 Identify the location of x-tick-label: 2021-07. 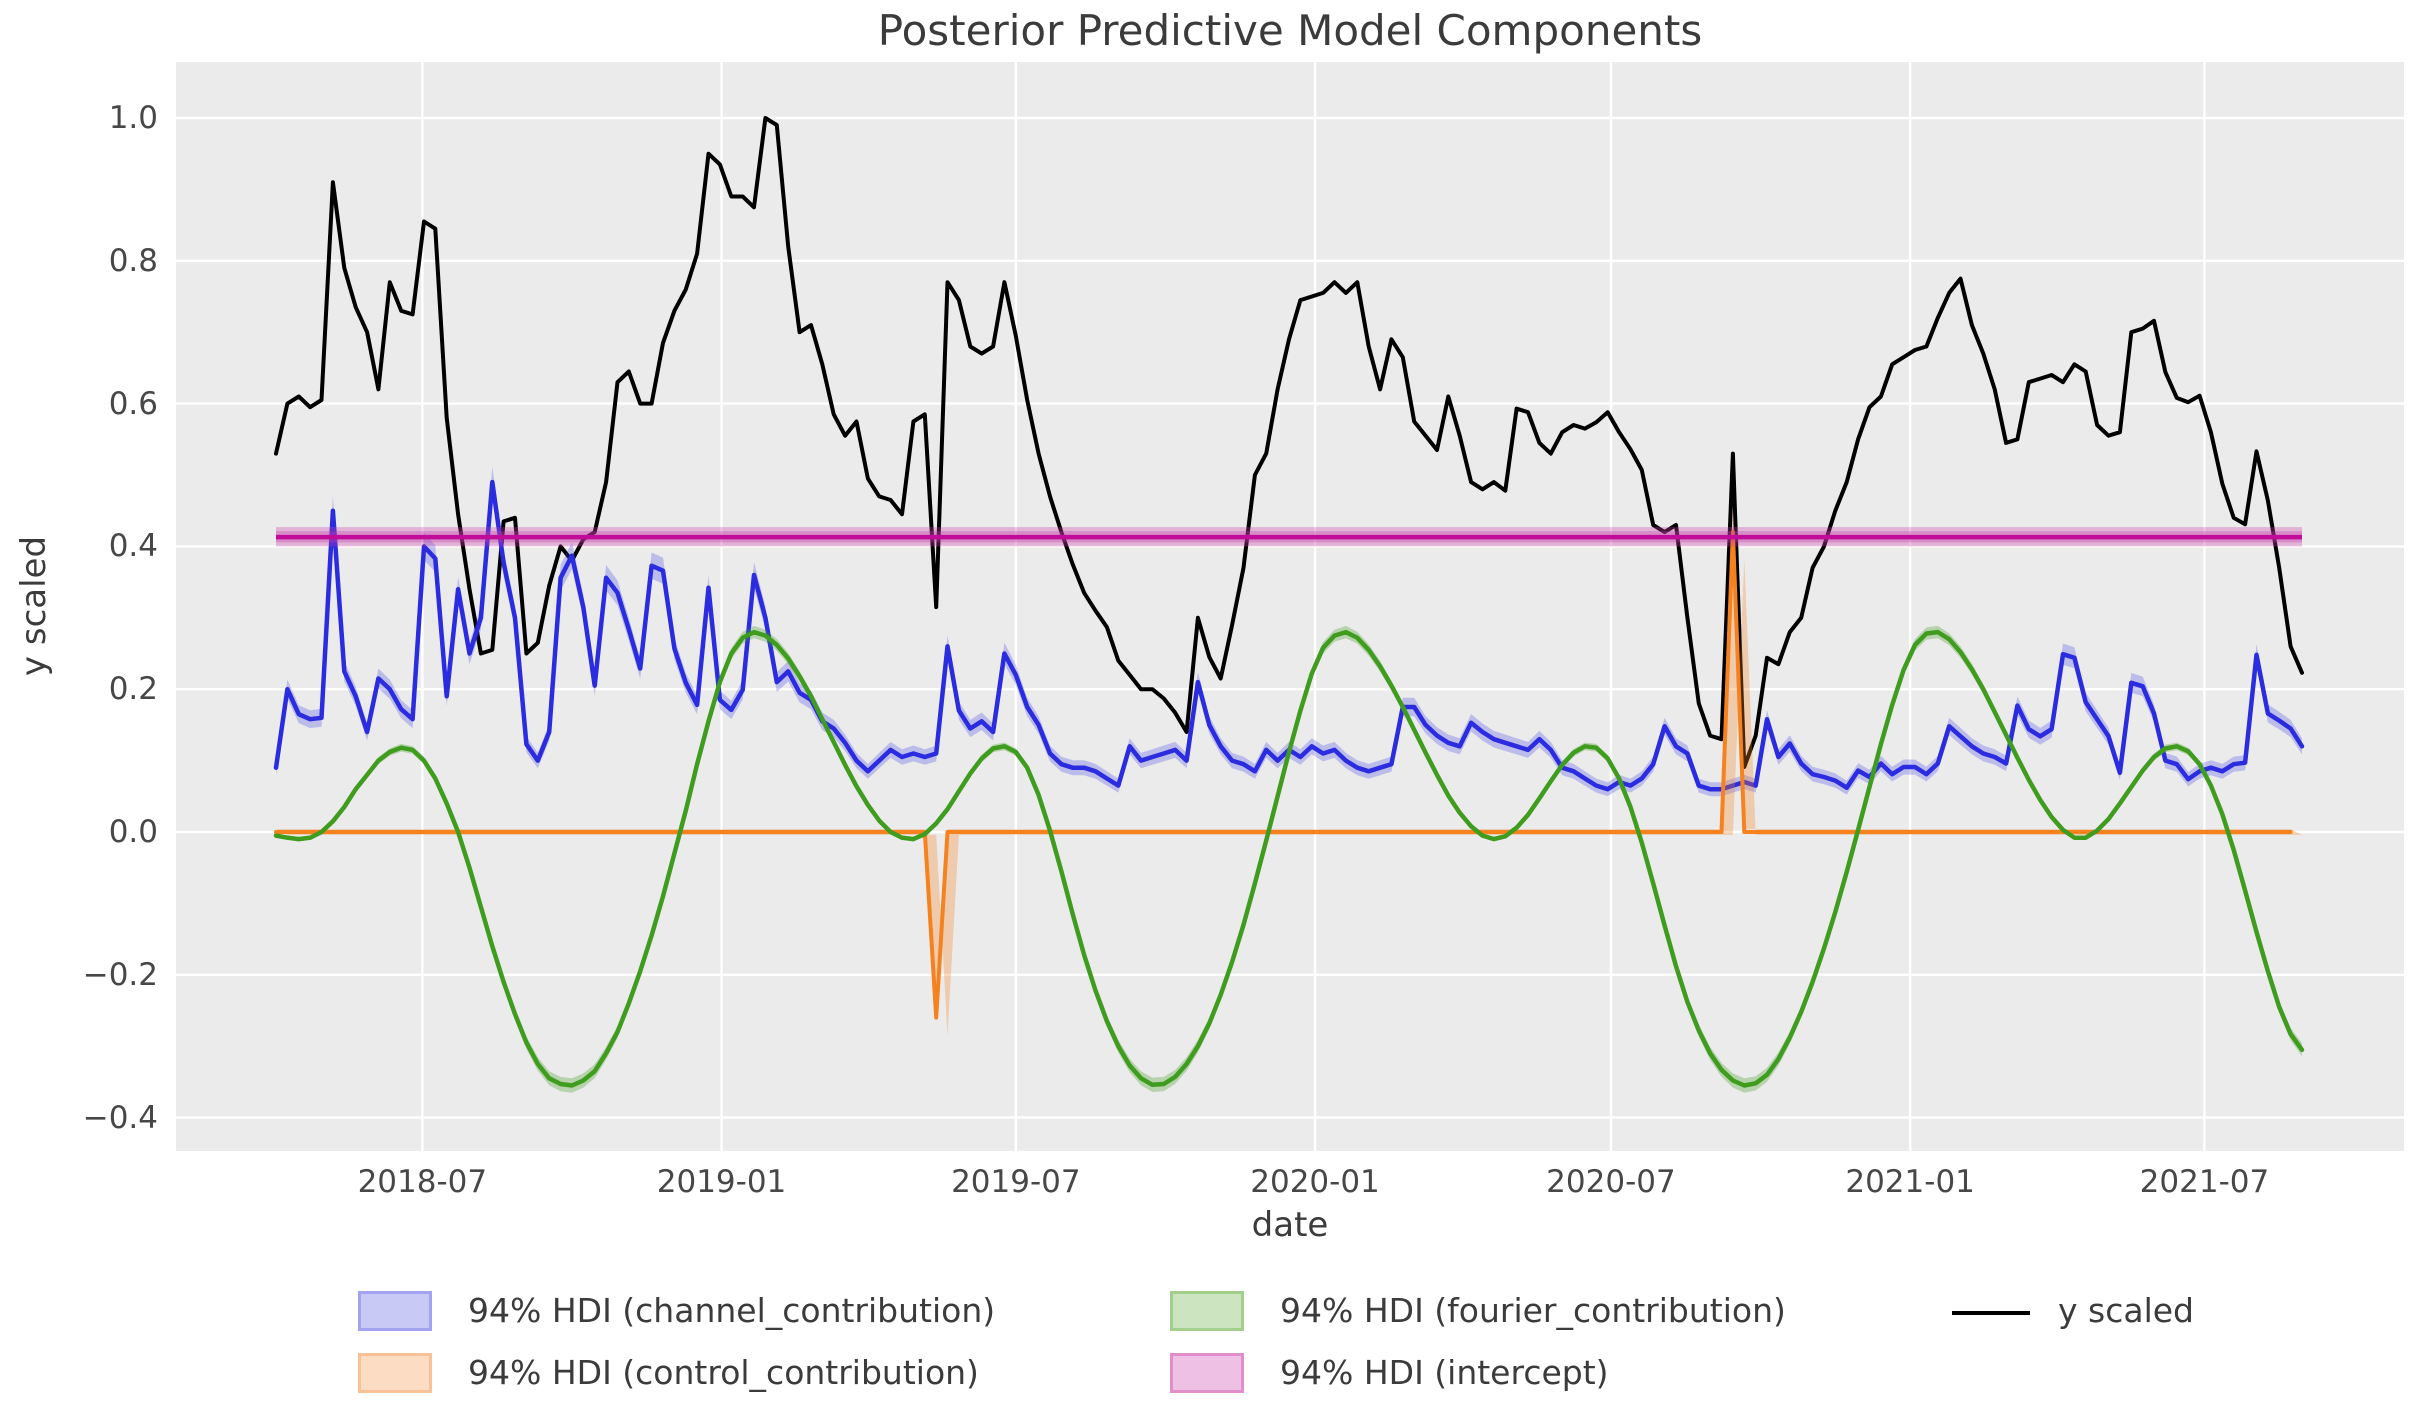
(2204, 1182).